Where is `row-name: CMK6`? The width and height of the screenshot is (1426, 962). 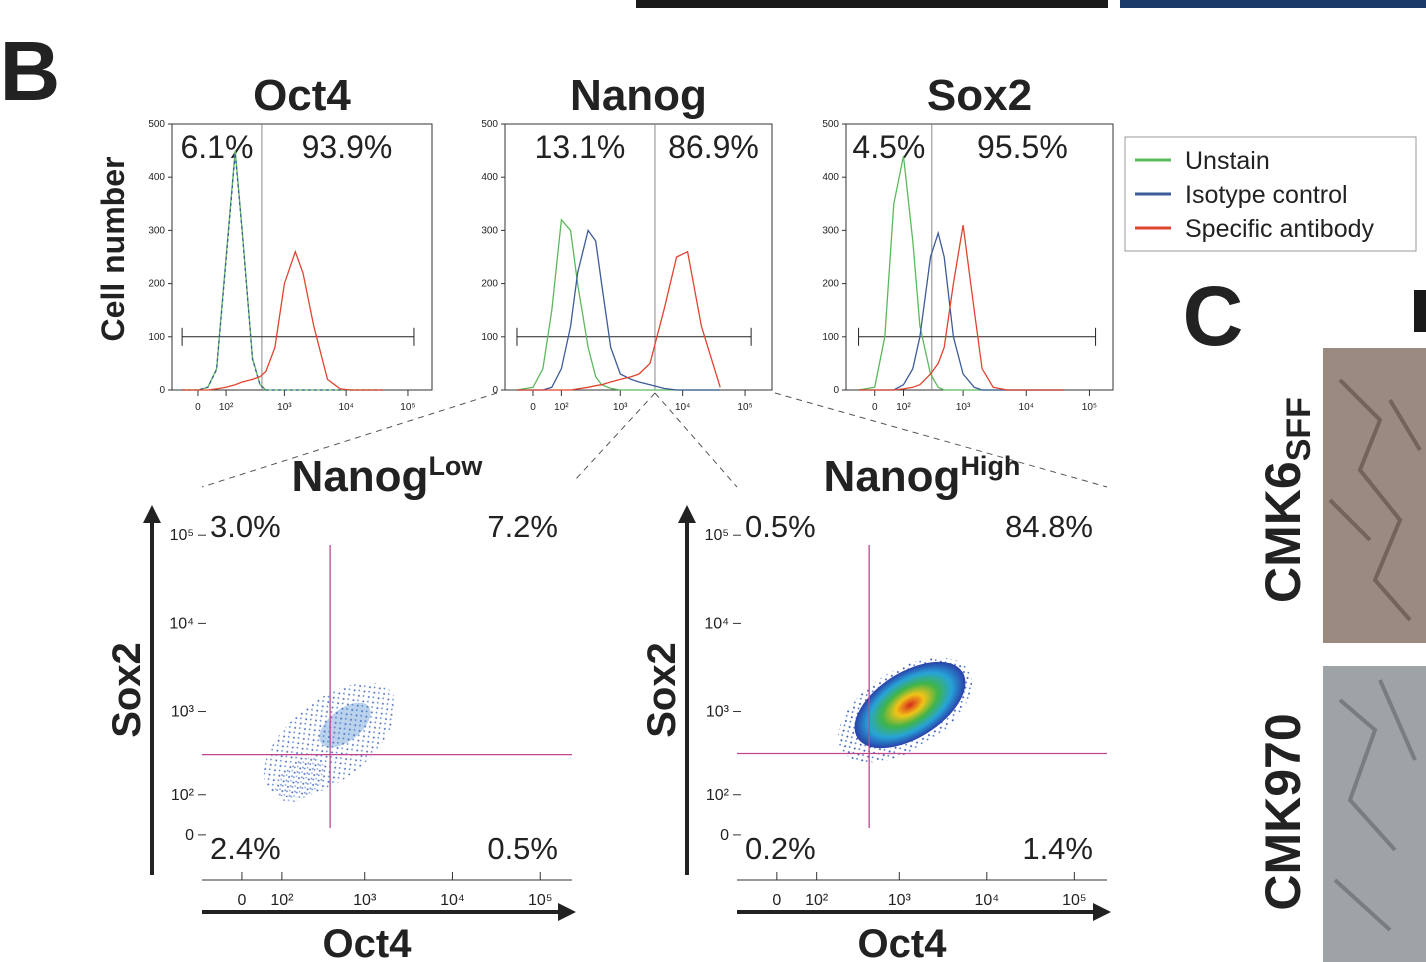
row-name: CMK6 is located at coordinates (1283, 532).